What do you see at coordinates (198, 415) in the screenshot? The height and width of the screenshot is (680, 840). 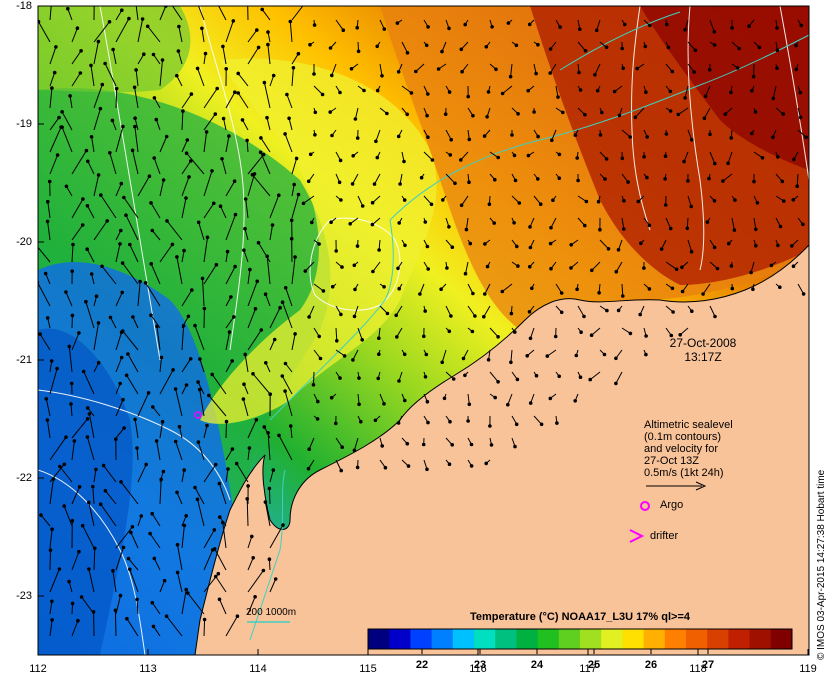 I see `argo-float-marker` at bounding box center [198, 415].